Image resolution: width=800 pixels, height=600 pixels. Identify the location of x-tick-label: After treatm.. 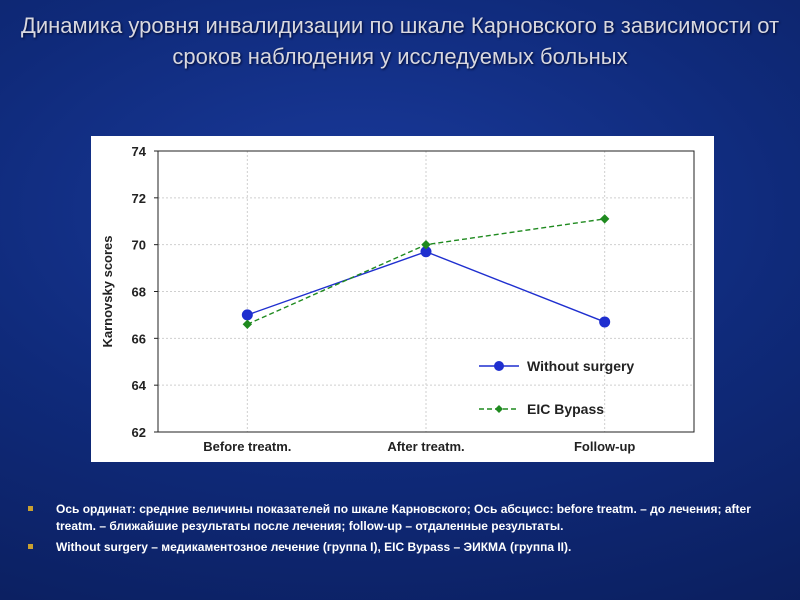
(425, 446).